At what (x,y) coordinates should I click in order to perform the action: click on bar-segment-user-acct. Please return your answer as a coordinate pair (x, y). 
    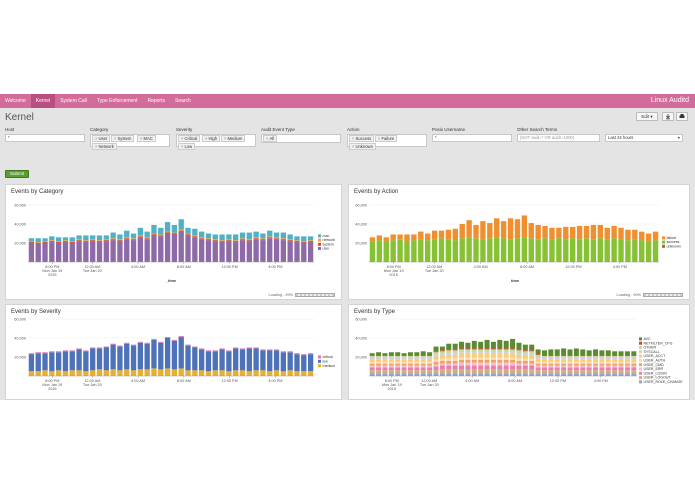
    Looking at the image, I should click on (474, 355).